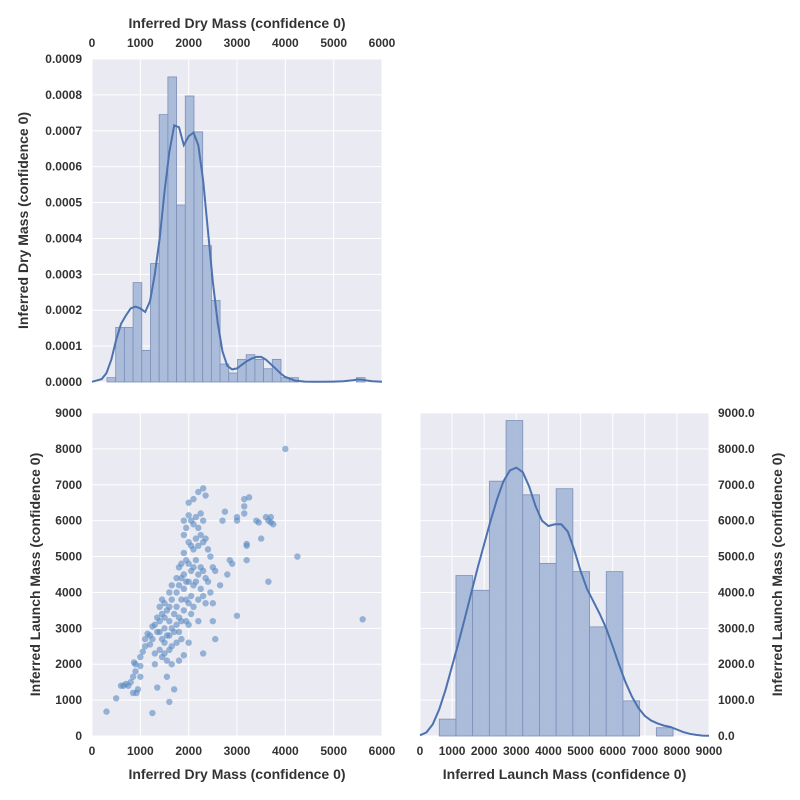 This screenshot has height=800, width=800. I want to click on y-tick-label: 9000.0, so click(736, 413).